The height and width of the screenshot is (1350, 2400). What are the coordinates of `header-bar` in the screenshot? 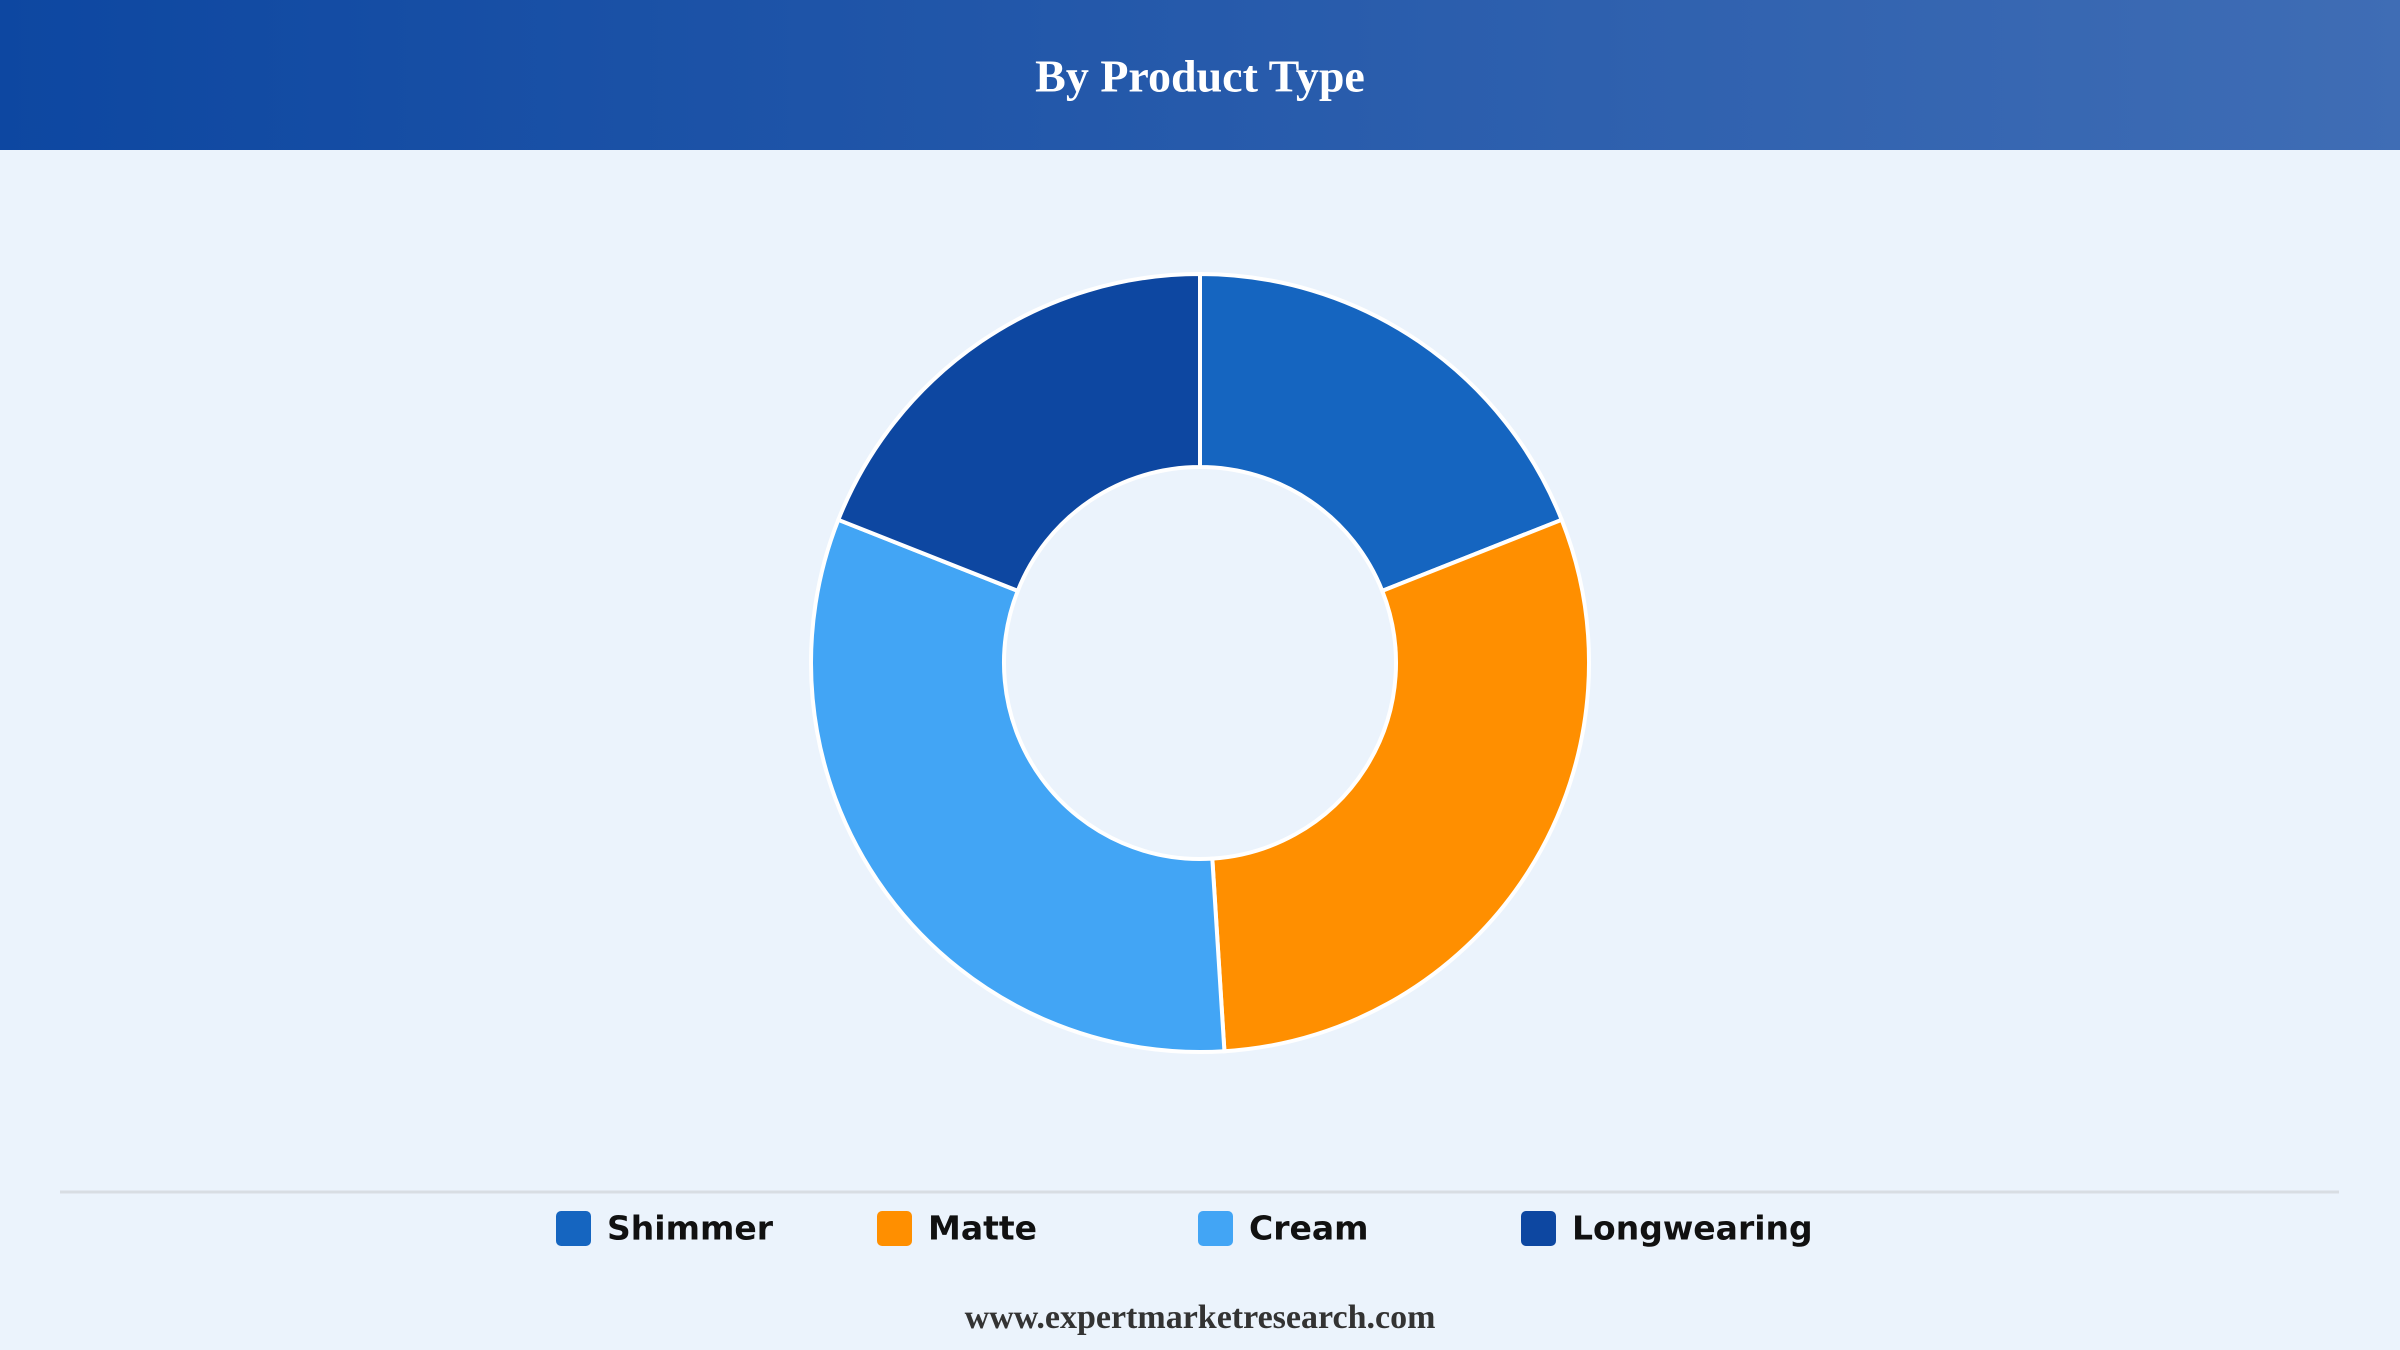 It's located at (1200, 75).